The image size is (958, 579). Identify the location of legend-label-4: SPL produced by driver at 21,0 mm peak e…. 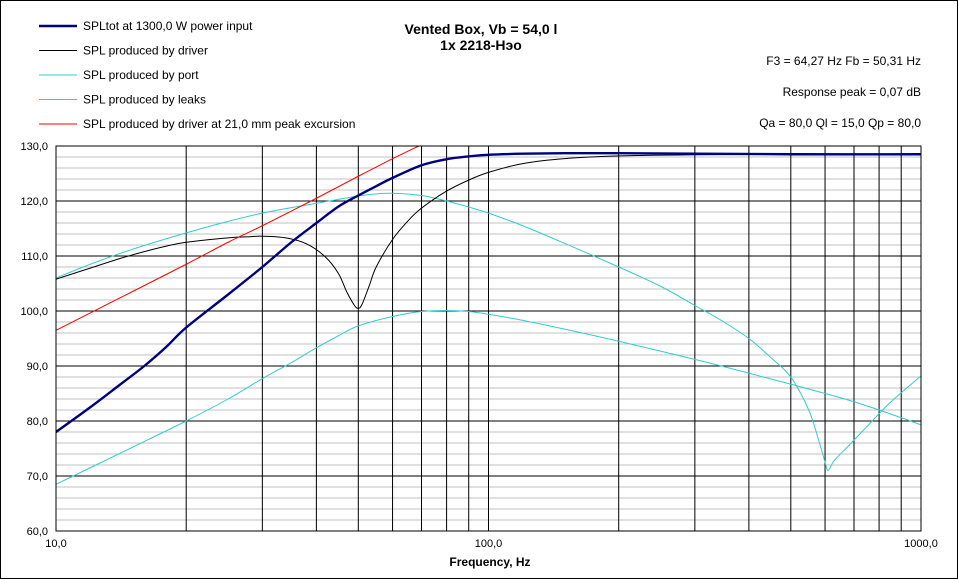
(219, 124).